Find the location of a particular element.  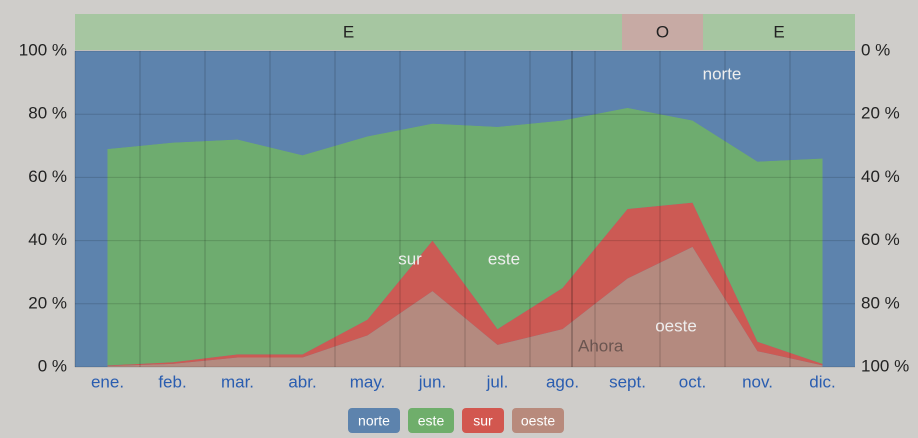

x-tick-label: abr. is located at coordinates (302, 381).